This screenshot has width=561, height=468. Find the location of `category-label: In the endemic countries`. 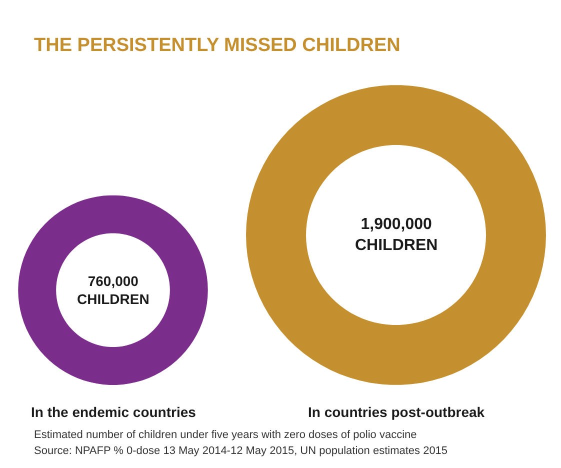

category-label: In the endemic countries is located at coordinates (113, 412).